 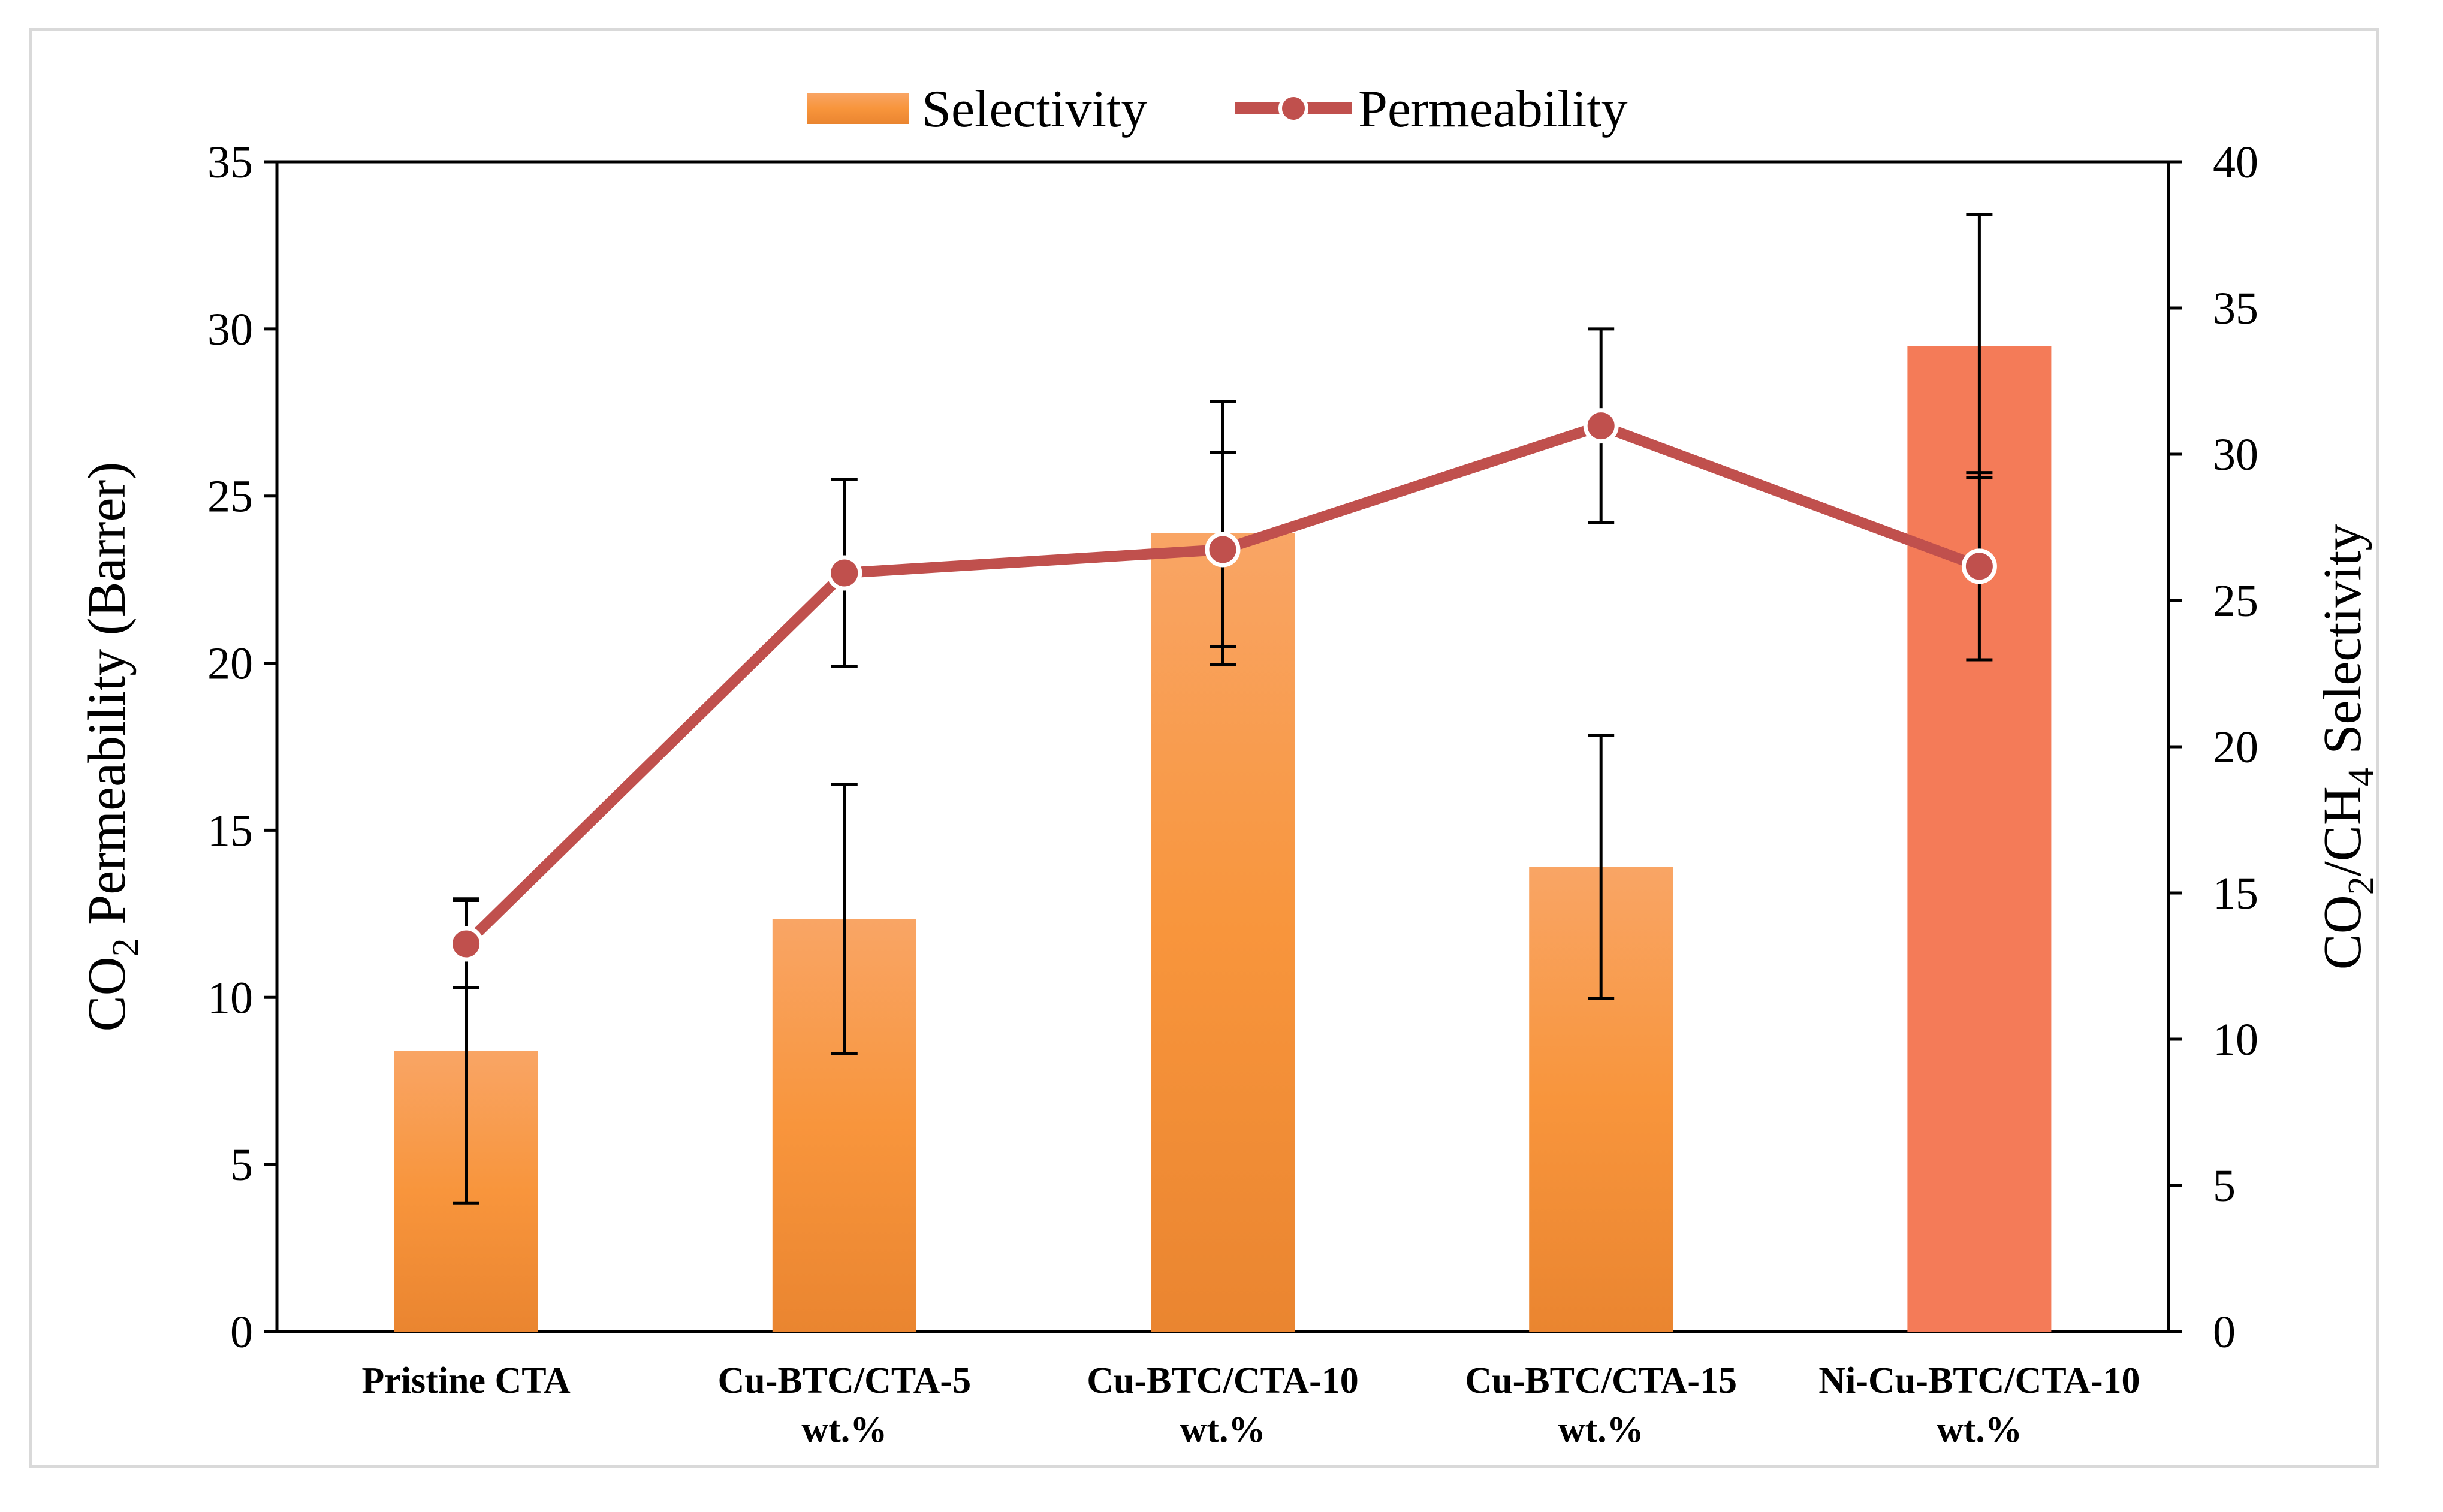 I want to click on right-tick-label: 25, so click(x=2235, y=601).